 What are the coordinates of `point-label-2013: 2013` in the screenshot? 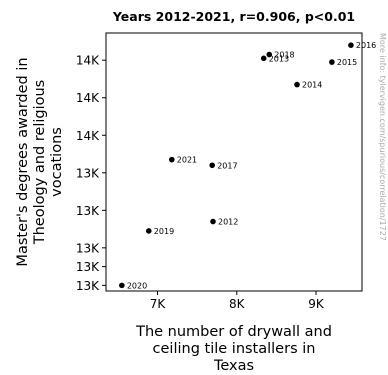 It's located at (279, 58).